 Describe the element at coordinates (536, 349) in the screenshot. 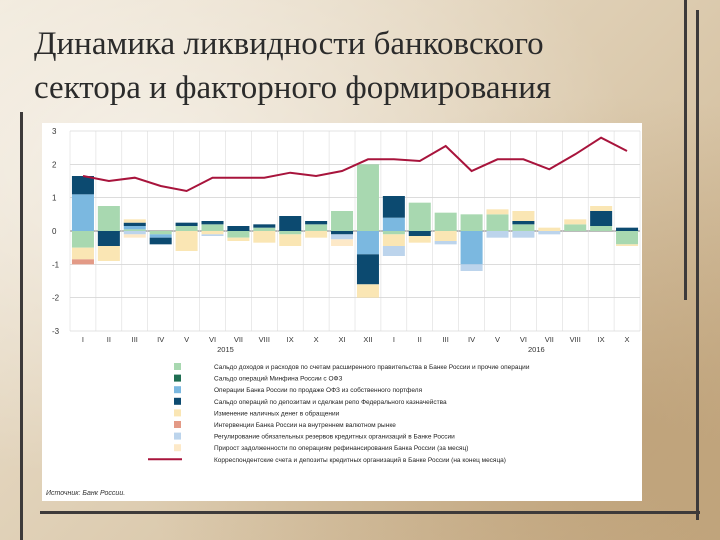

I see `year-label: 2016` at that location.